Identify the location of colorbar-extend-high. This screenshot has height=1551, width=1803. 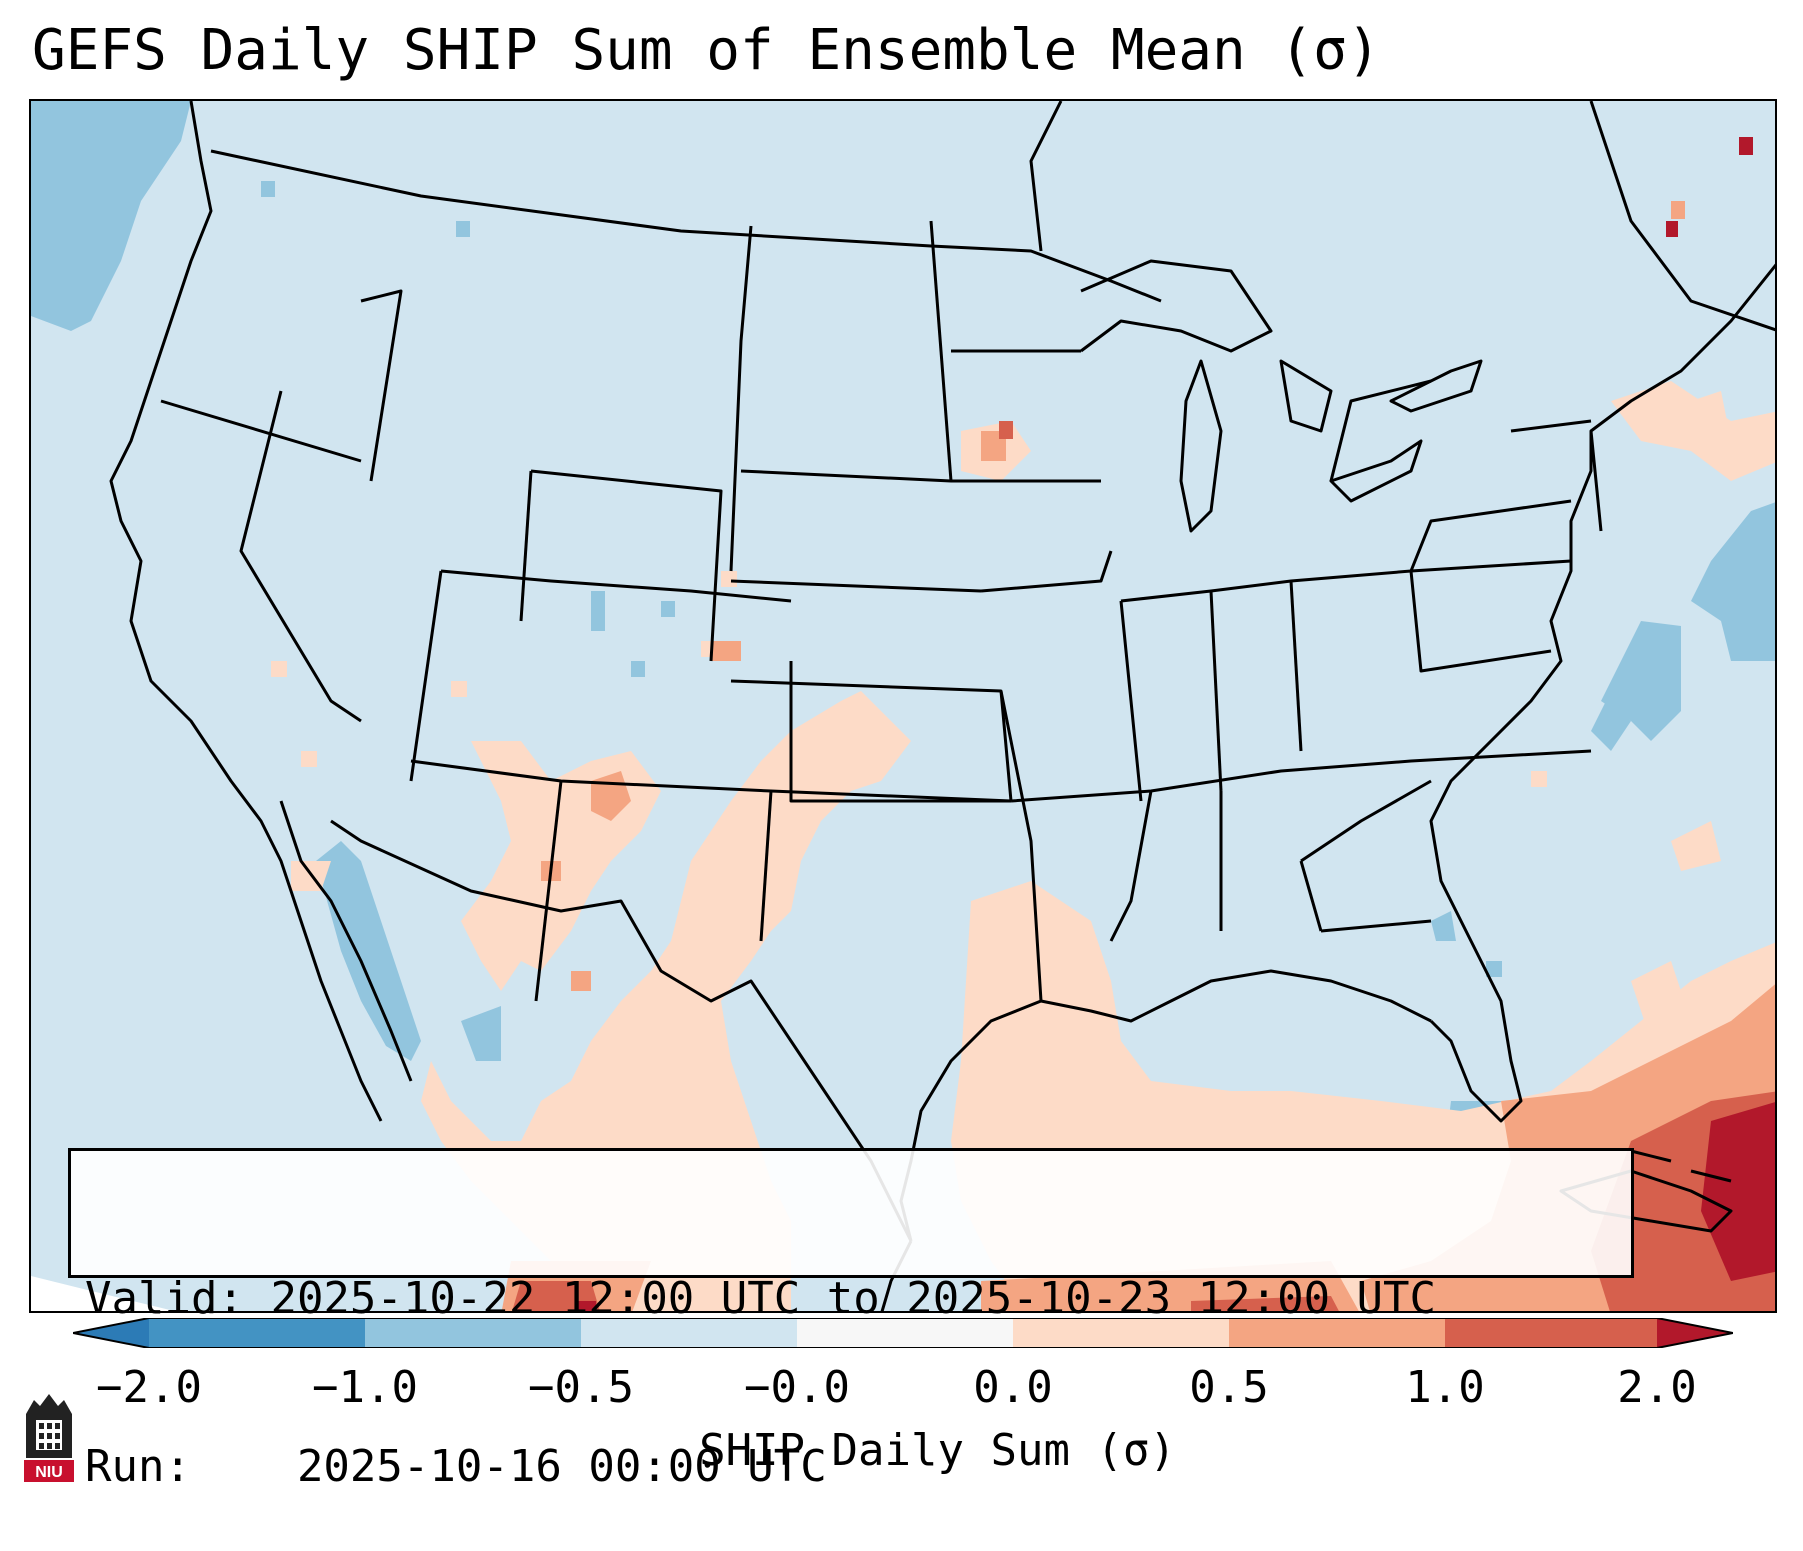
(1695, 1333).